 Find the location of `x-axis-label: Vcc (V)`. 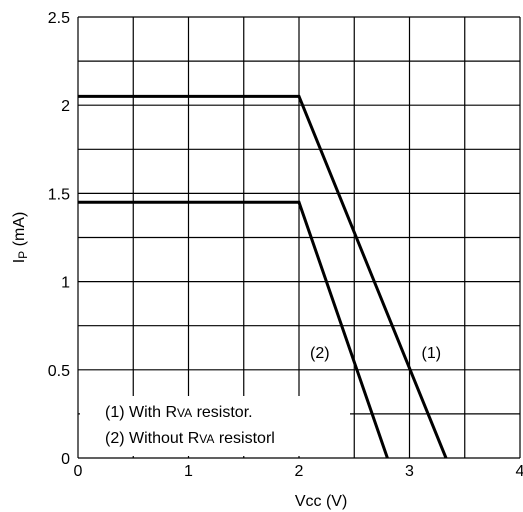

x-axis-label: Vcc (V) is located at coordinates (321, 501).